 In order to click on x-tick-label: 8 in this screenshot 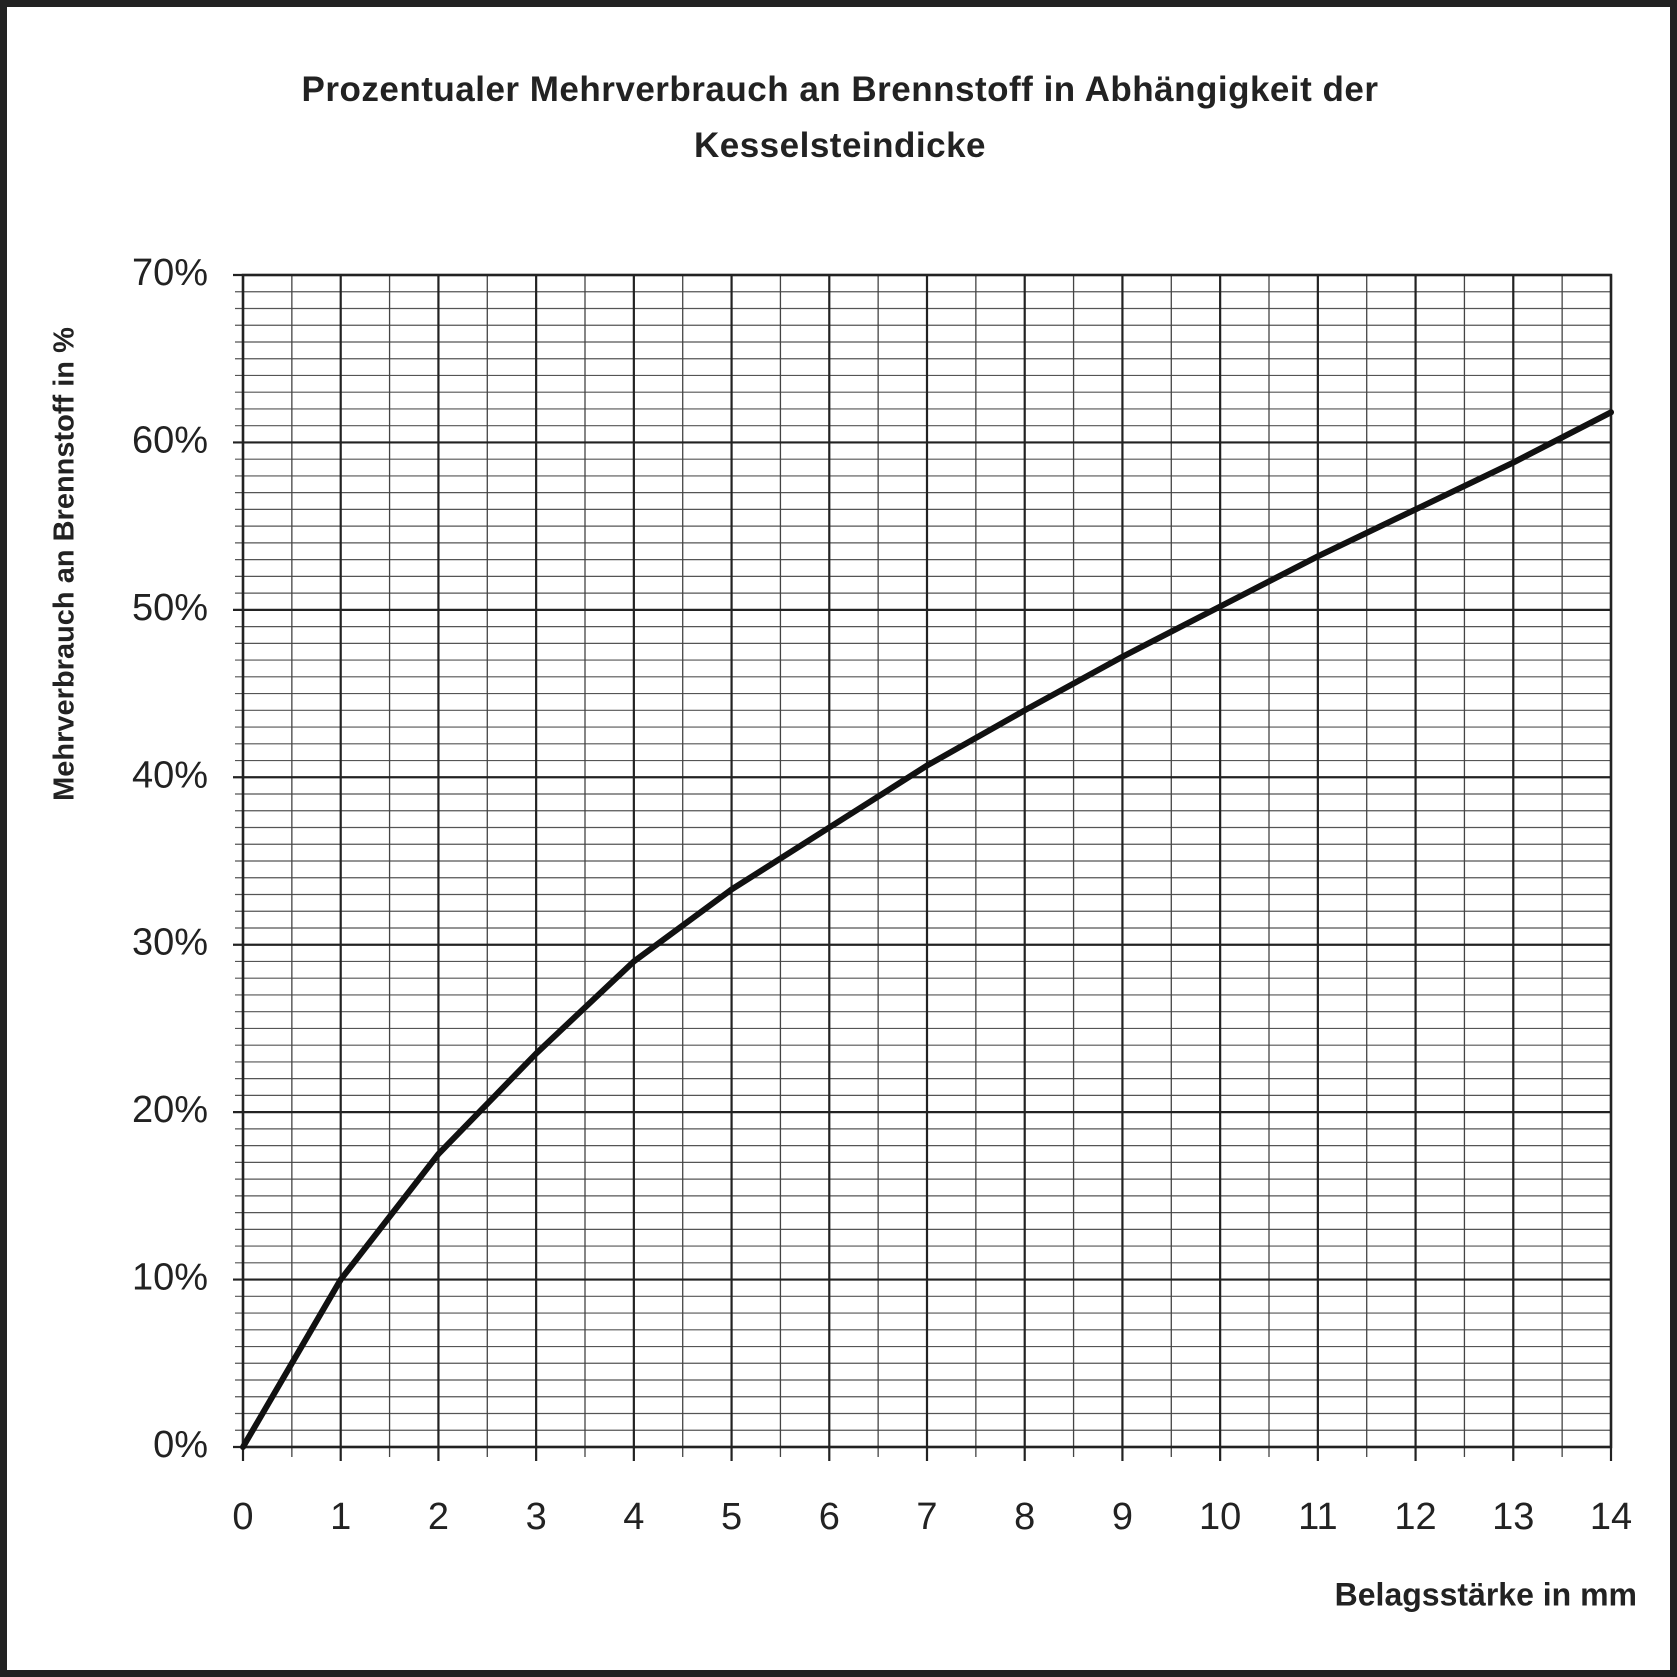, I will do `click(1024, 1517)`.